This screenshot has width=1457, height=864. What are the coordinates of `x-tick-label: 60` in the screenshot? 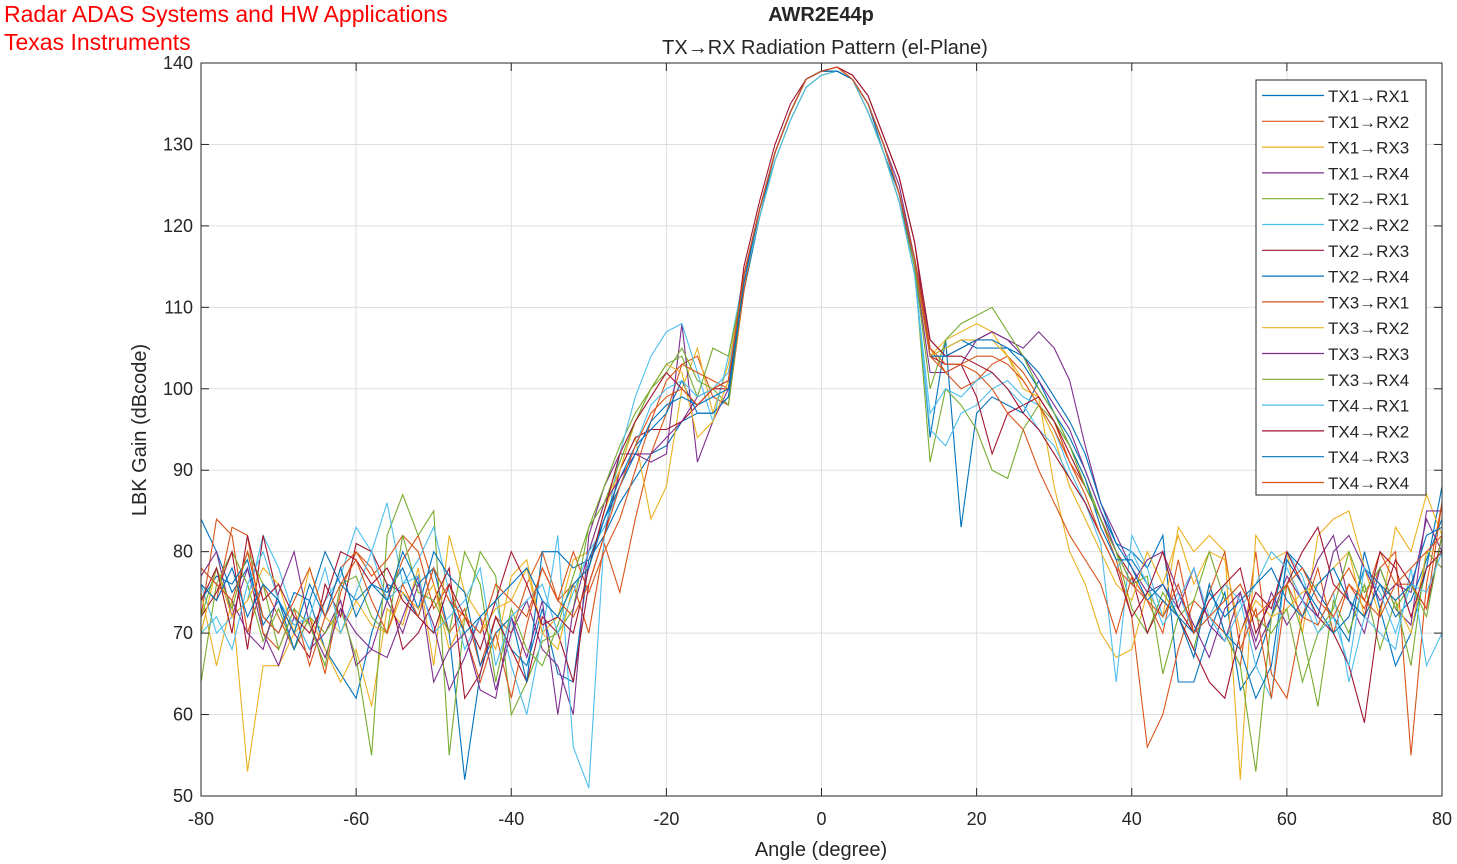 It's located at (1287, 819).